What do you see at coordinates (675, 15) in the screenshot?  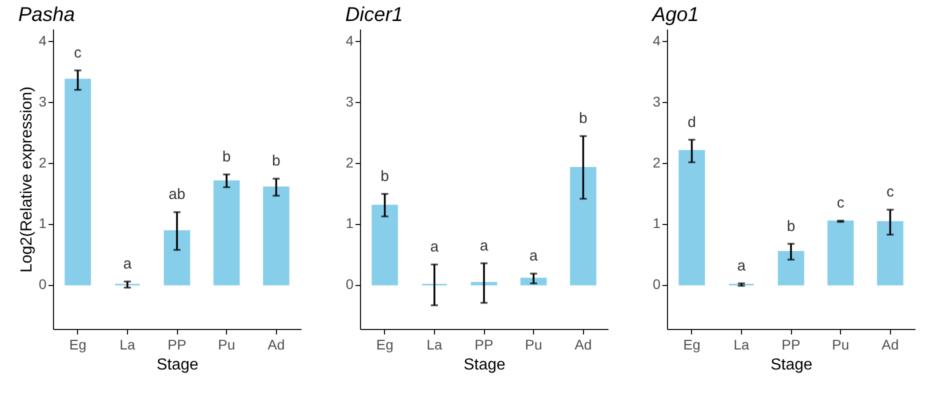 I see `chart-title: Ago1` at bounding box center [675, 15].